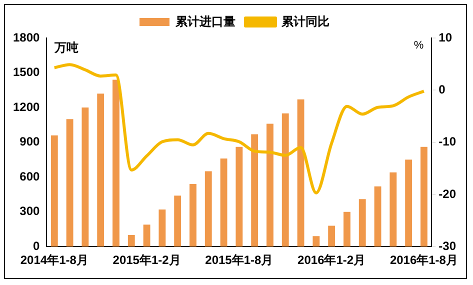 This screenshot has width=473, height=285. Describe the element at coordinates (146, 260) in the screenshot. I see `x-tick-label: 2015年1-2月` at that location.